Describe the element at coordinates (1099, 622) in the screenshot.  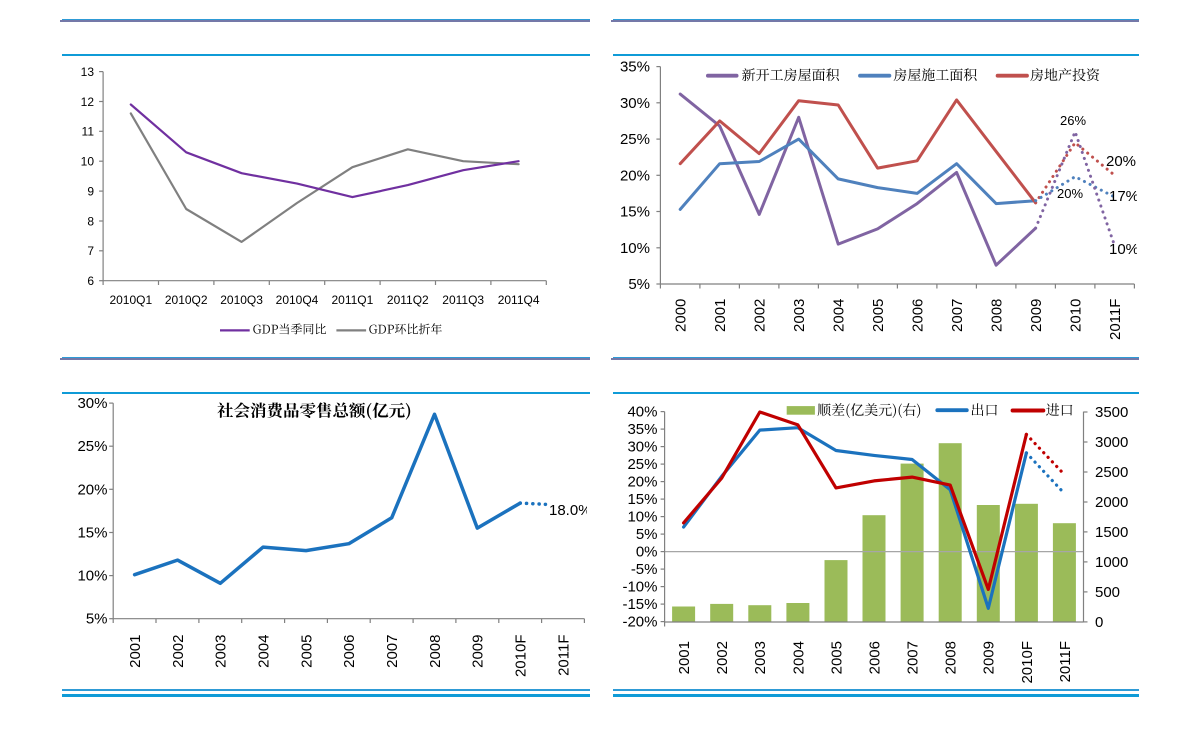
I see `svg-text: 0` at that location.